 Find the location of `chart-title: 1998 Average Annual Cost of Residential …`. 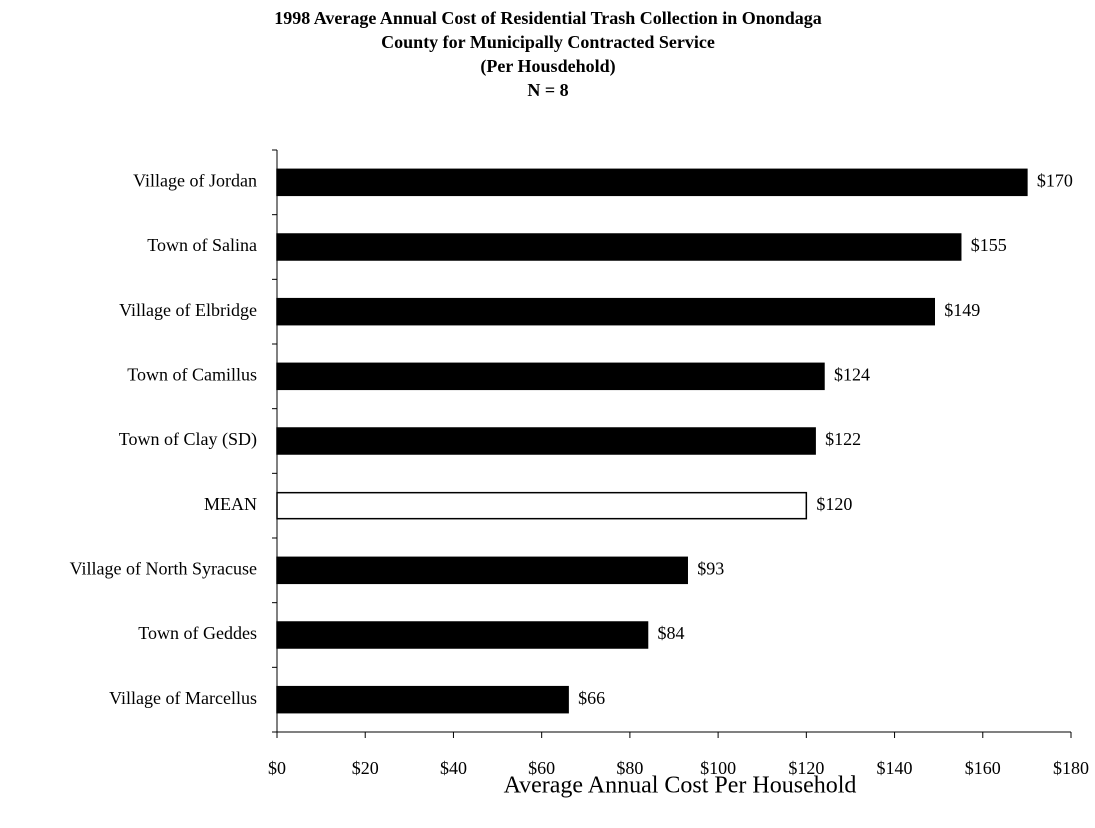

chart-title: 1998 Average Annual Cost of Residential … is located at coordinates (548, 18).